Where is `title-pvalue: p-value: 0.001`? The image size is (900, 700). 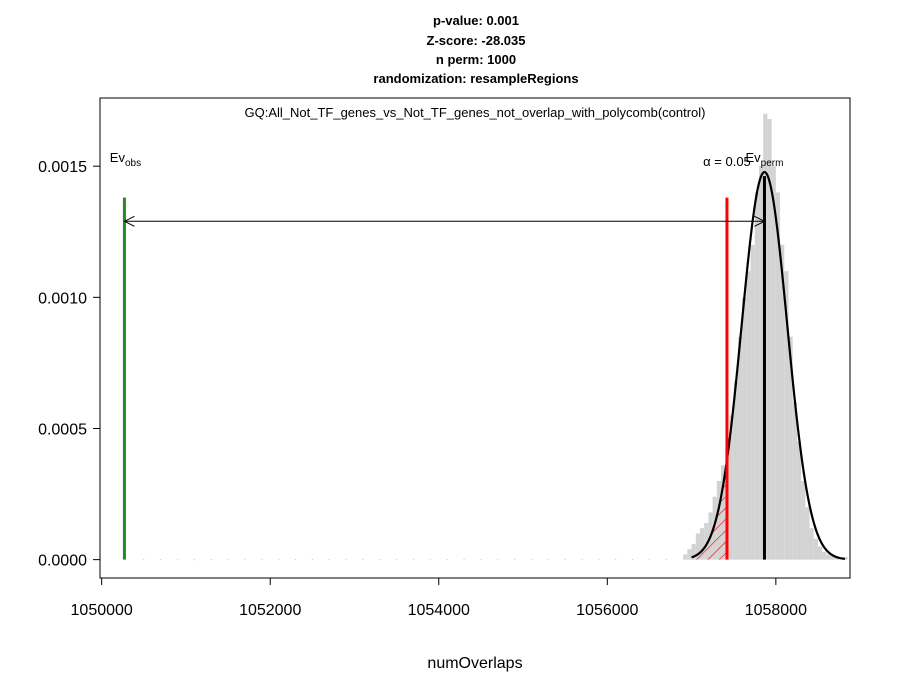
title-pvalue: p-value: 0.001 is located at coordinates (476, 20).